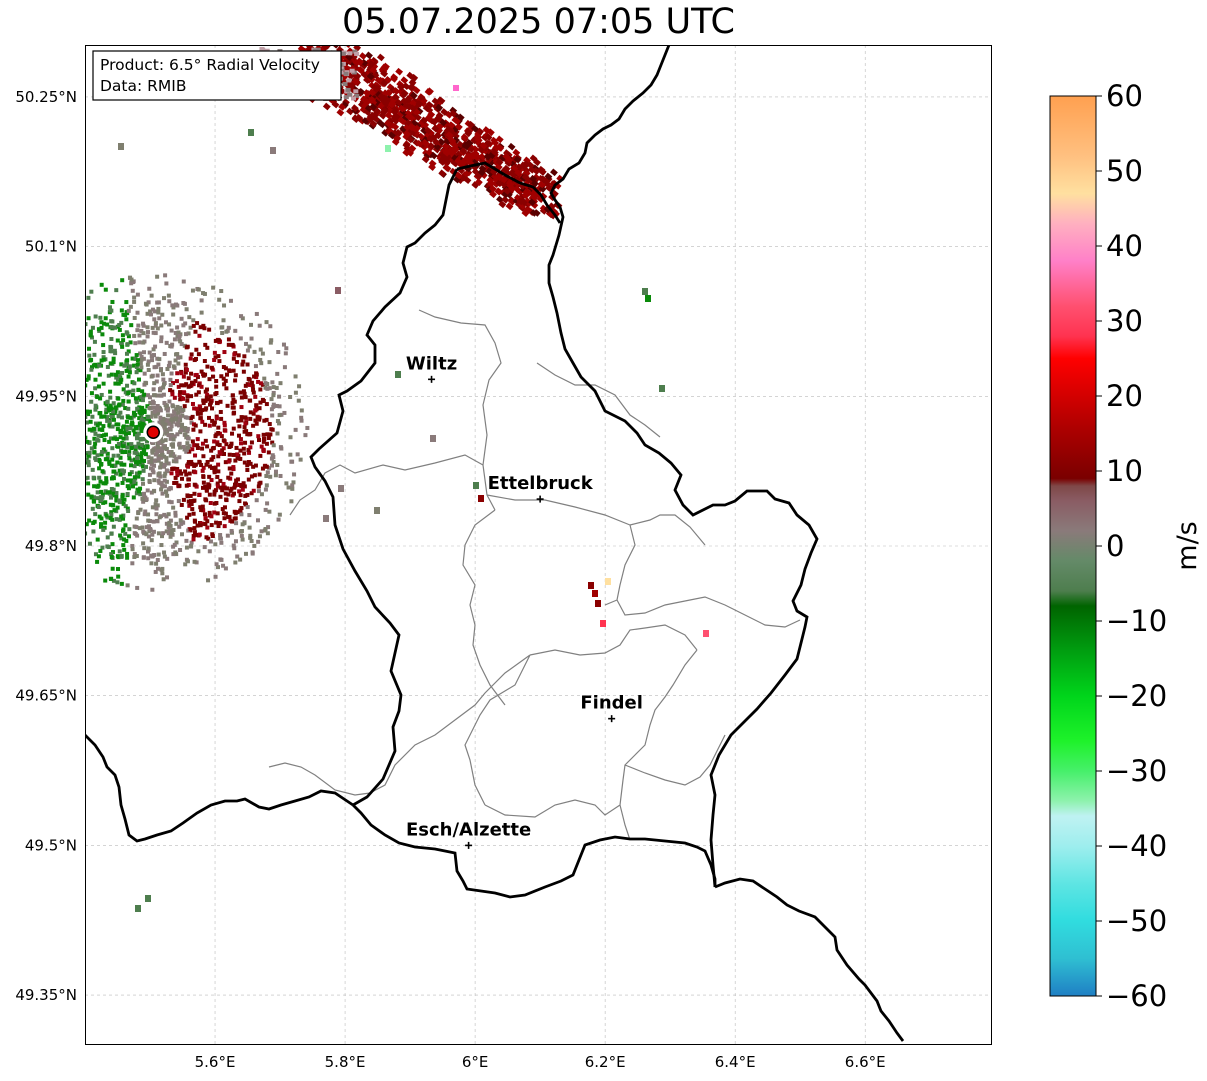  What do you see at coordinates (1136, 621) in the screenshot?
I see `colorbar-tick-label: −10` at bounding box center [1136, 621].